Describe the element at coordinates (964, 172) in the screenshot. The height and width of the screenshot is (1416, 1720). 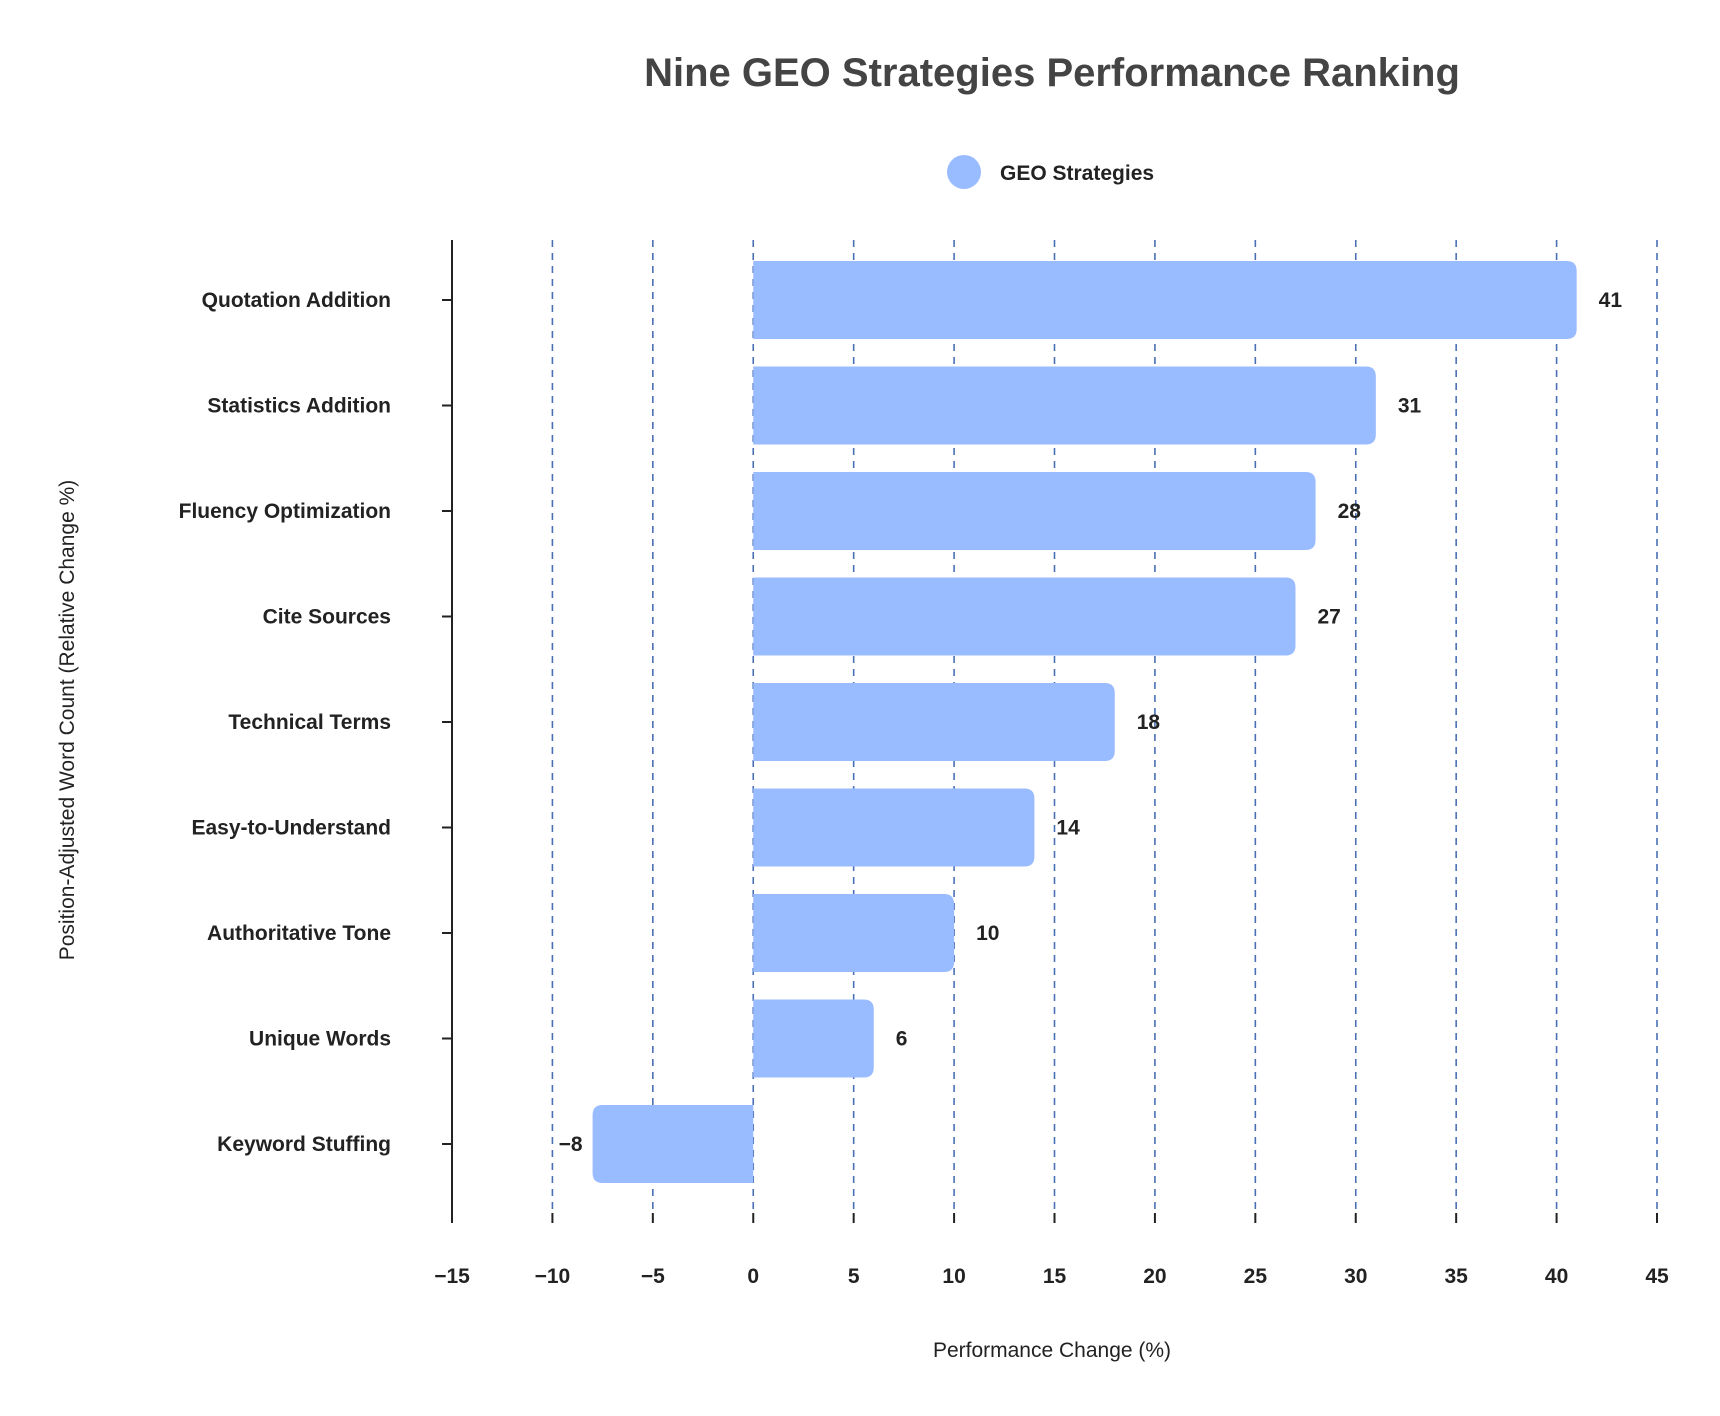
I see `legend-swatch-geo-strategies` at that location.